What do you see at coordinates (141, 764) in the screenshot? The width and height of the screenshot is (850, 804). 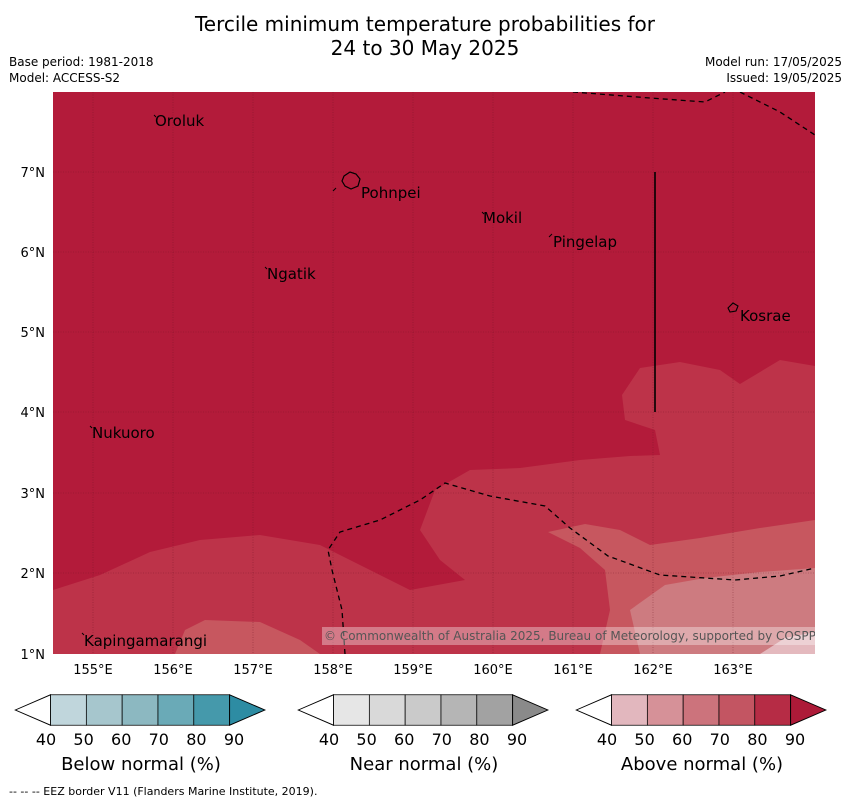 I see `colorbar-caption: Below normal (%)` at bounding box center [141, 764].